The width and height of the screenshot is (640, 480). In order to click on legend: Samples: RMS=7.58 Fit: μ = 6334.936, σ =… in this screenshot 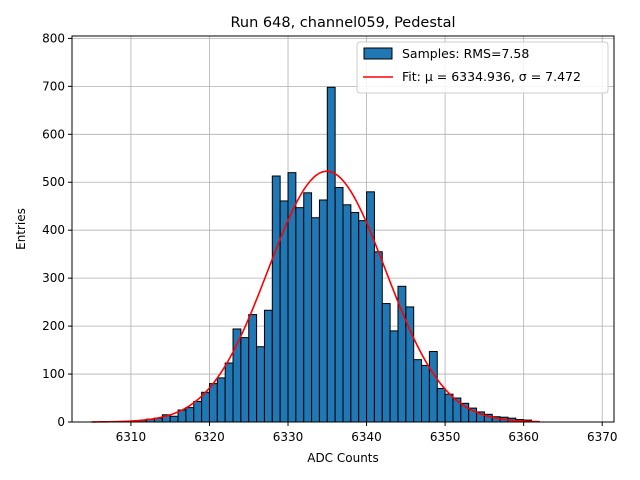, I will do `click(482, 67)`.